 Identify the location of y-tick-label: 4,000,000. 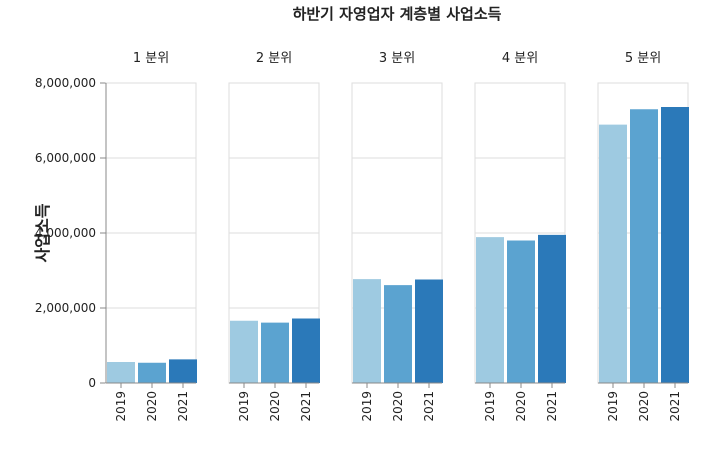
(65, 233).